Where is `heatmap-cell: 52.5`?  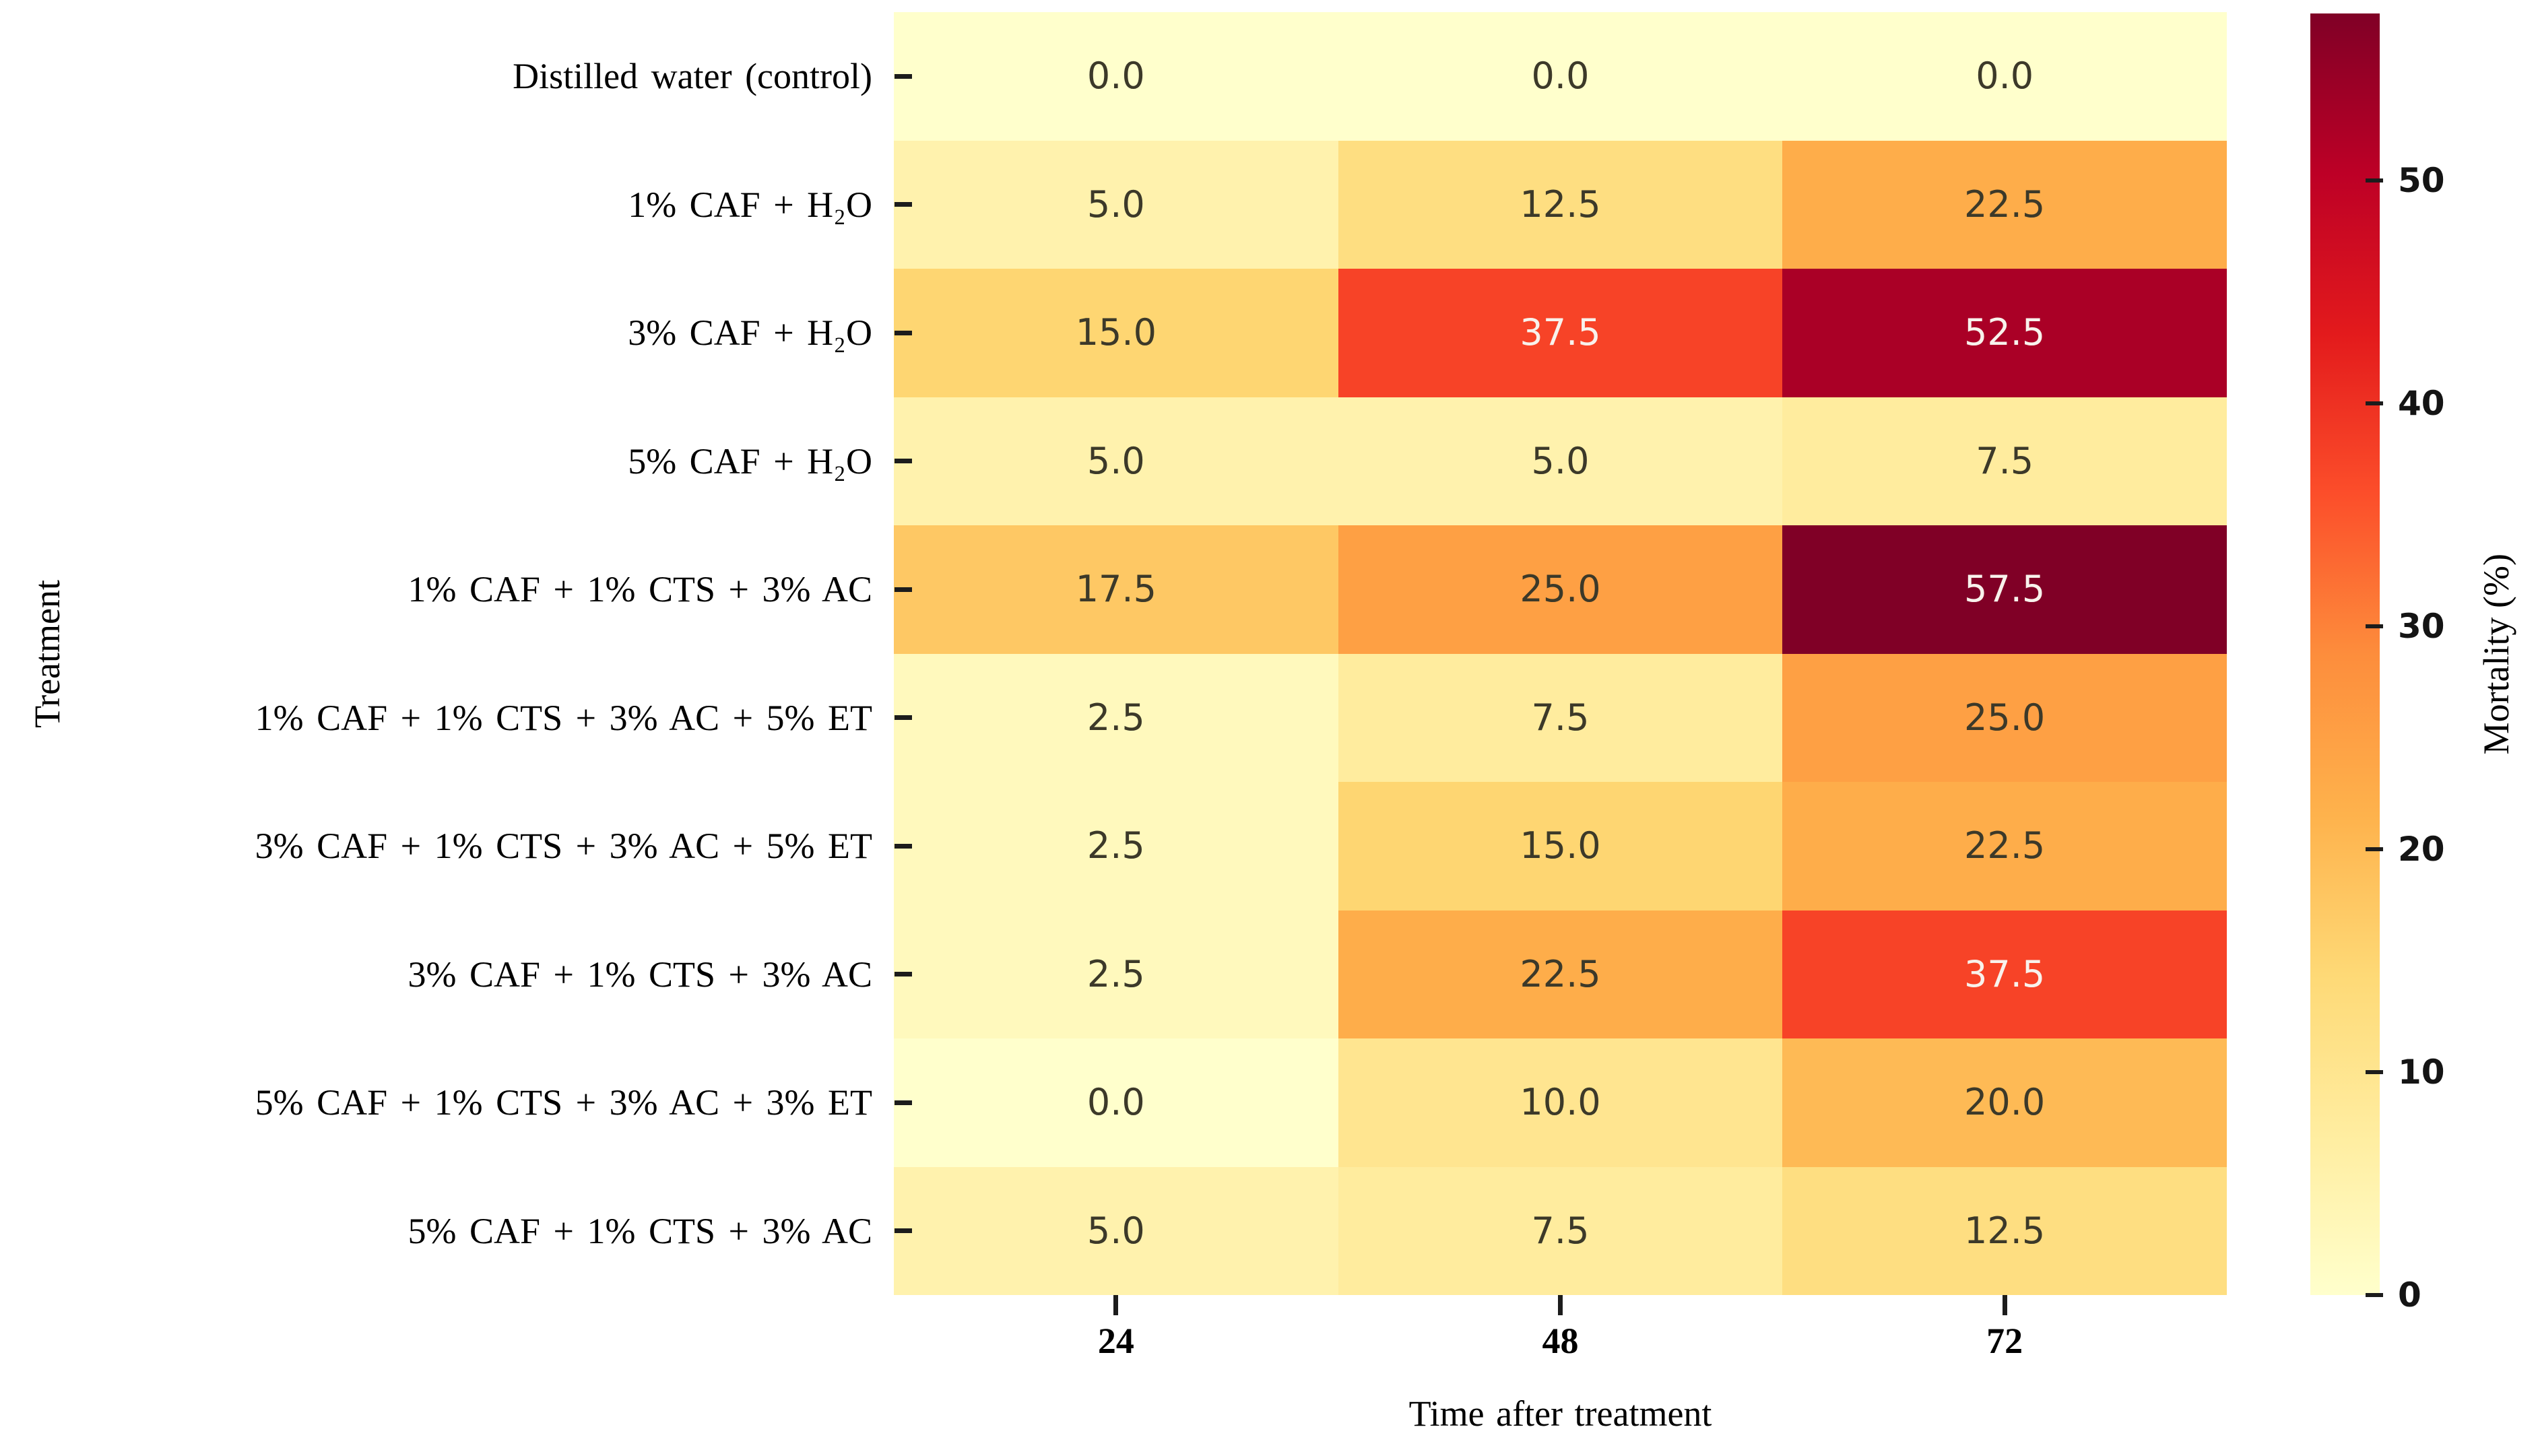
heatmap-cell: 52.5 is located at coordinates (2004, 333).